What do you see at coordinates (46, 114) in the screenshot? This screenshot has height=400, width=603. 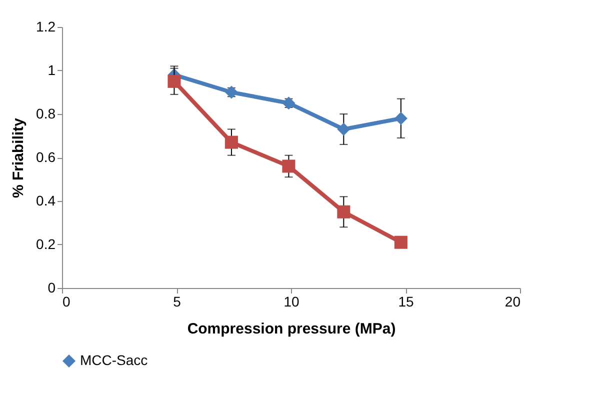 I see `y-tick-label: 0.8` at bounding box center [46, 114].